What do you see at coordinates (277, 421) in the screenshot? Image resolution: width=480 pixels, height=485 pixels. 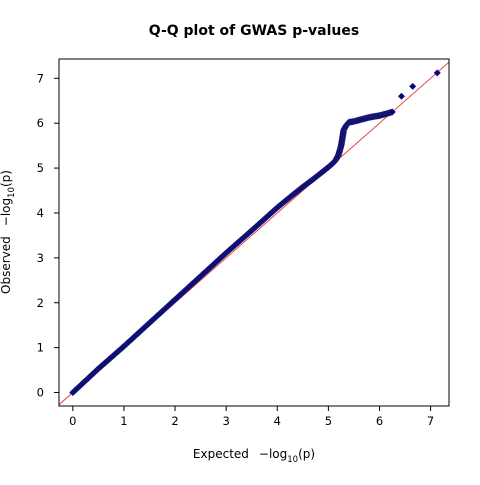 I see `x-tick-label: 4` at bounding box center [277, 421].